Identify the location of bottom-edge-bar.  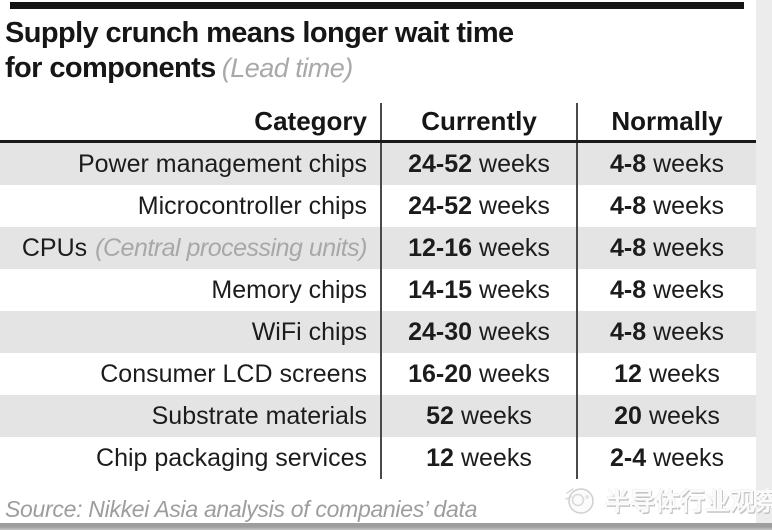
(386, 526).